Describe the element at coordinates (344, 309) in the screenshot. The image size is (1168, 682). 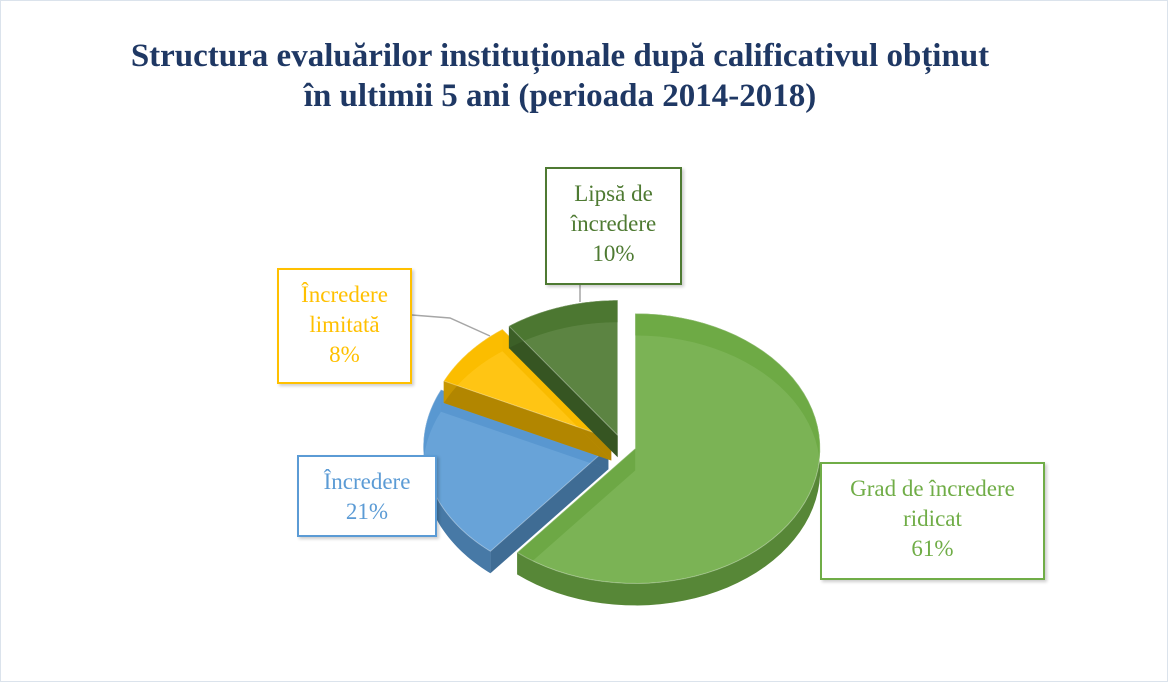
I see `label-category: Încredere limitată` at that location.